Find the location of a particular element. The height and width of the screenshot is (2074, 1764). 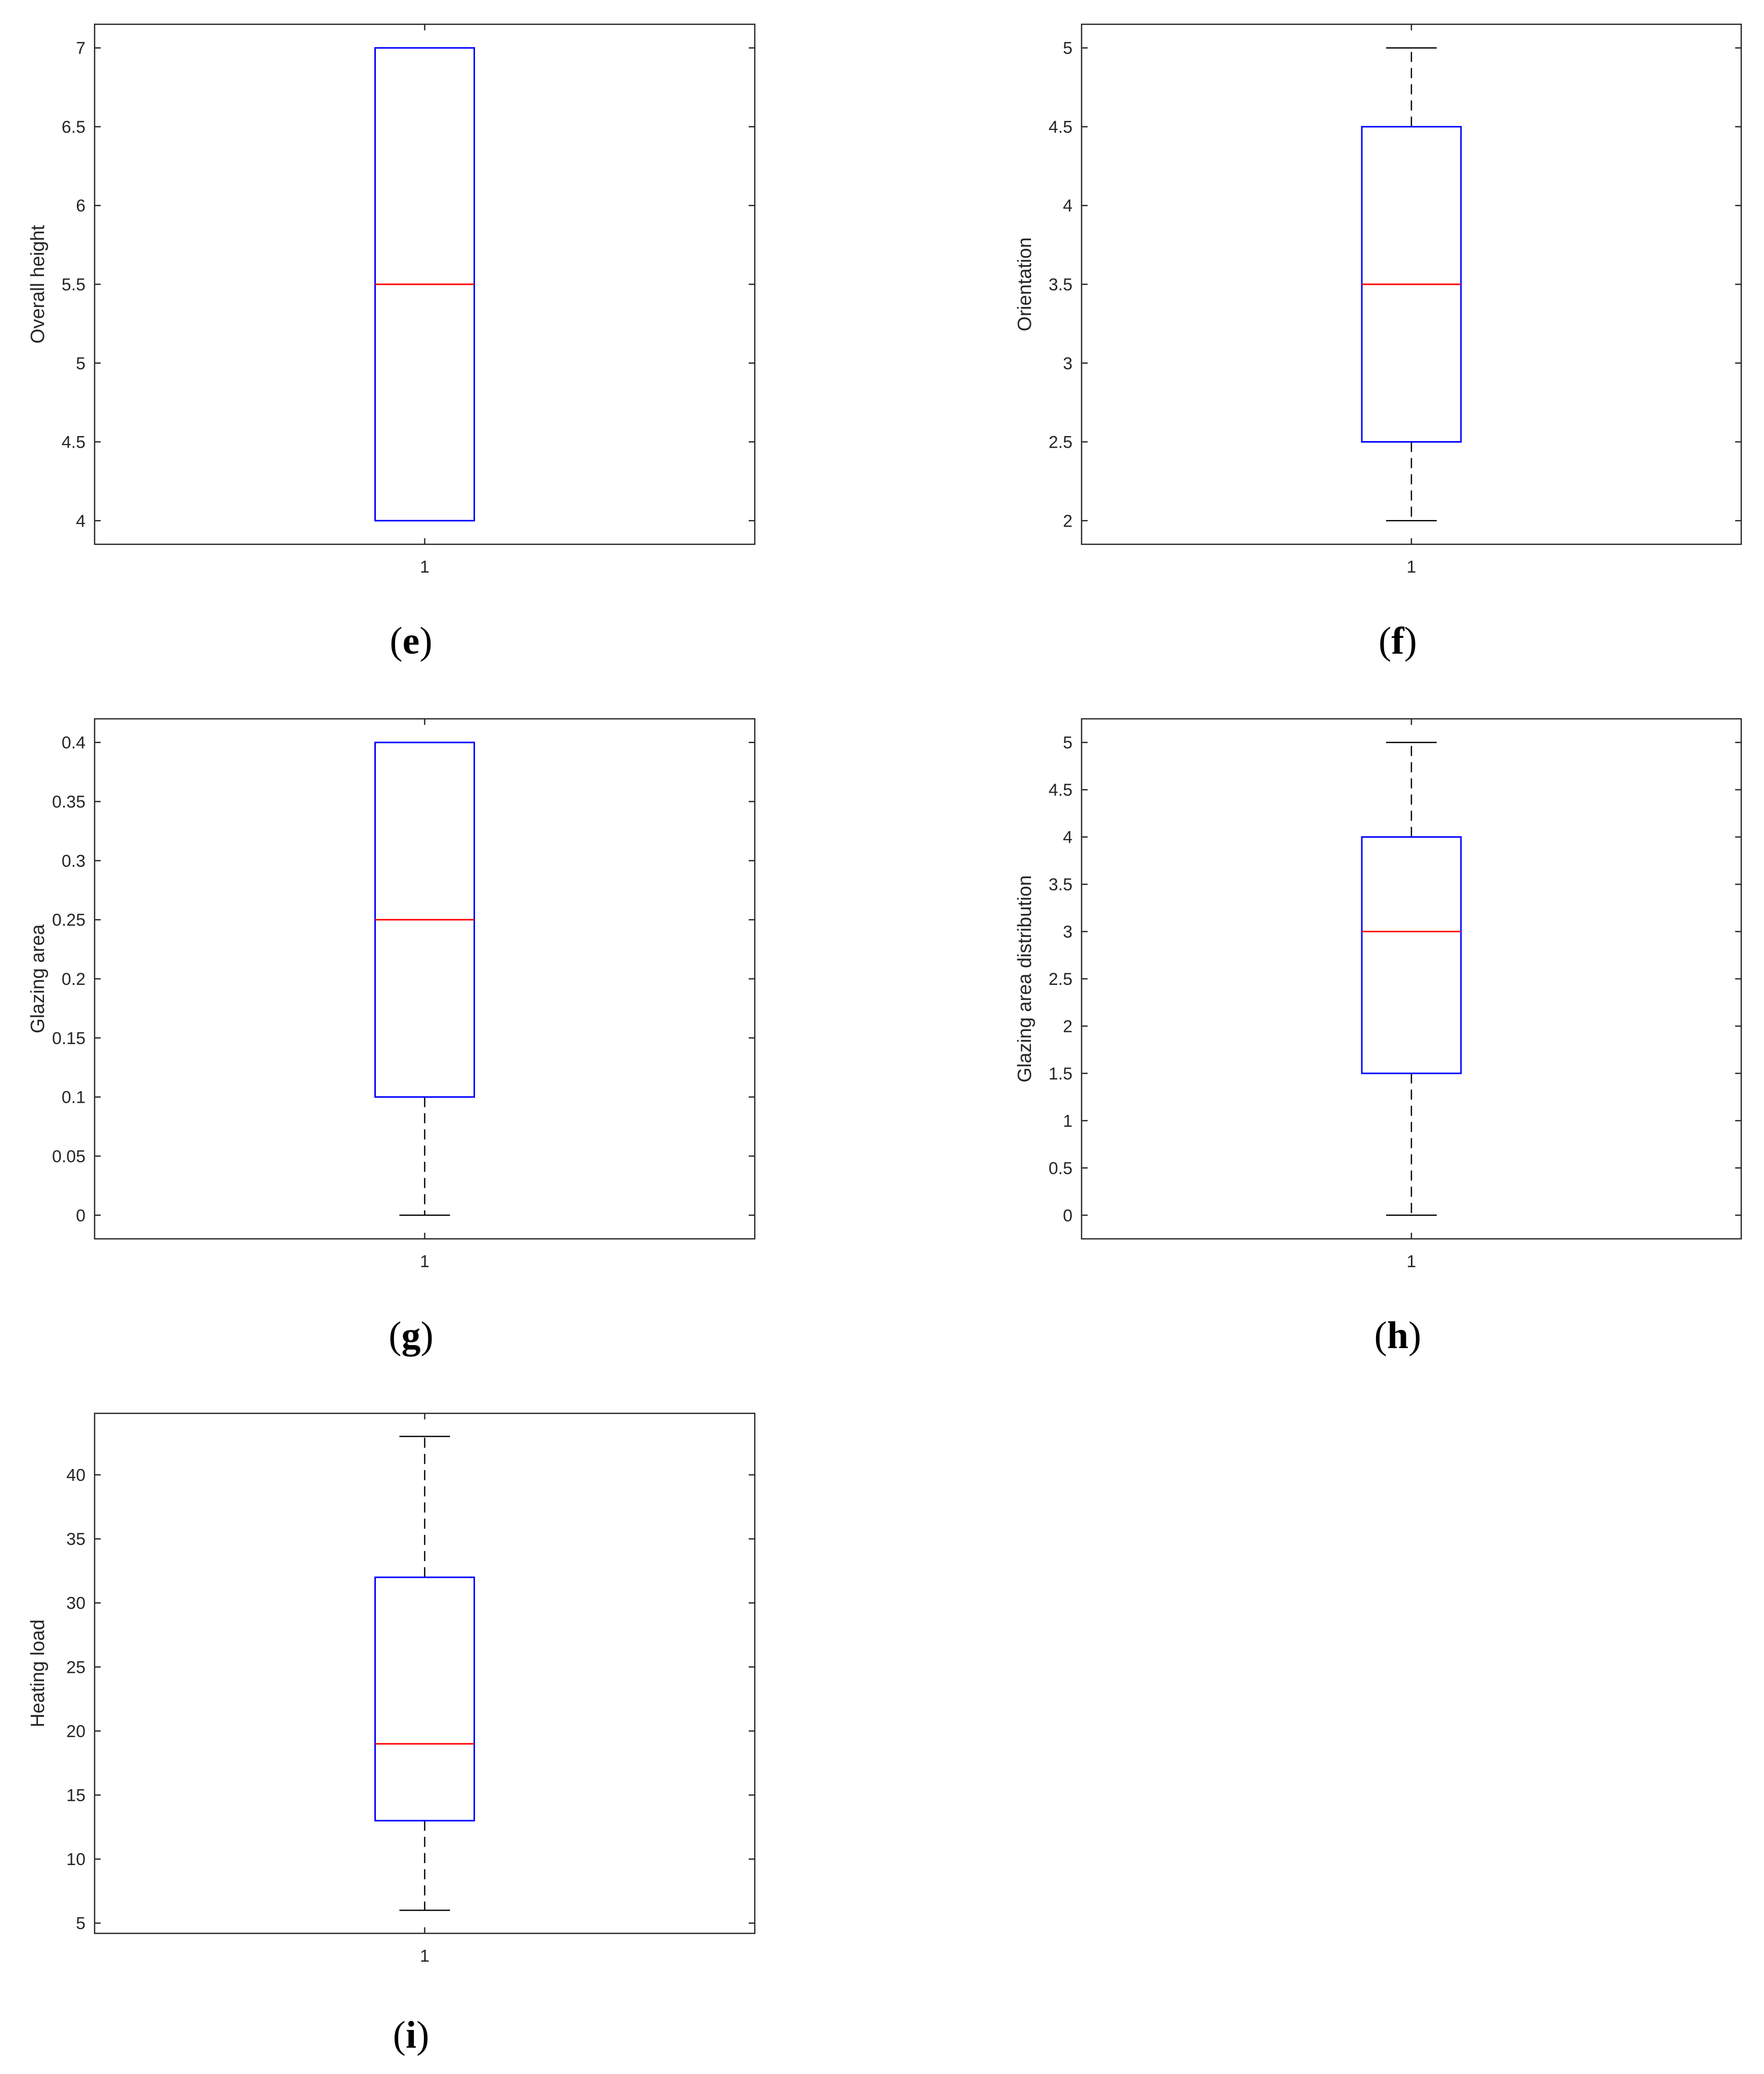

y-tick-label: 0.3 is located at coordinates (73, 861).